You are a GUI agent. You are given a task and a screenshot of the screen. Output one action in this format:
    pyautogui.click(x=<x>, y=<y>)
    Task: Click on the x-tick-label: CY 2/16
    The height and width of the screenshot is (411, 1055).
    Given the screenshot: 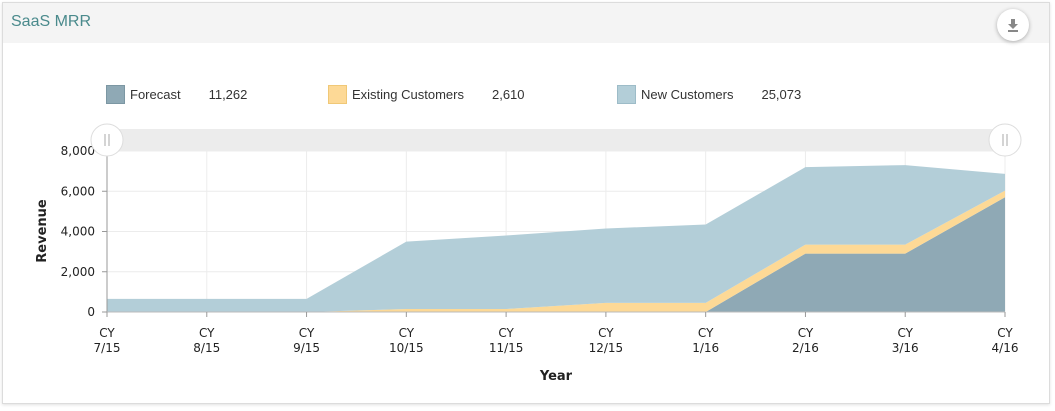 What is the action you would take?
    pyautogui.click(x=805, y=340)
    